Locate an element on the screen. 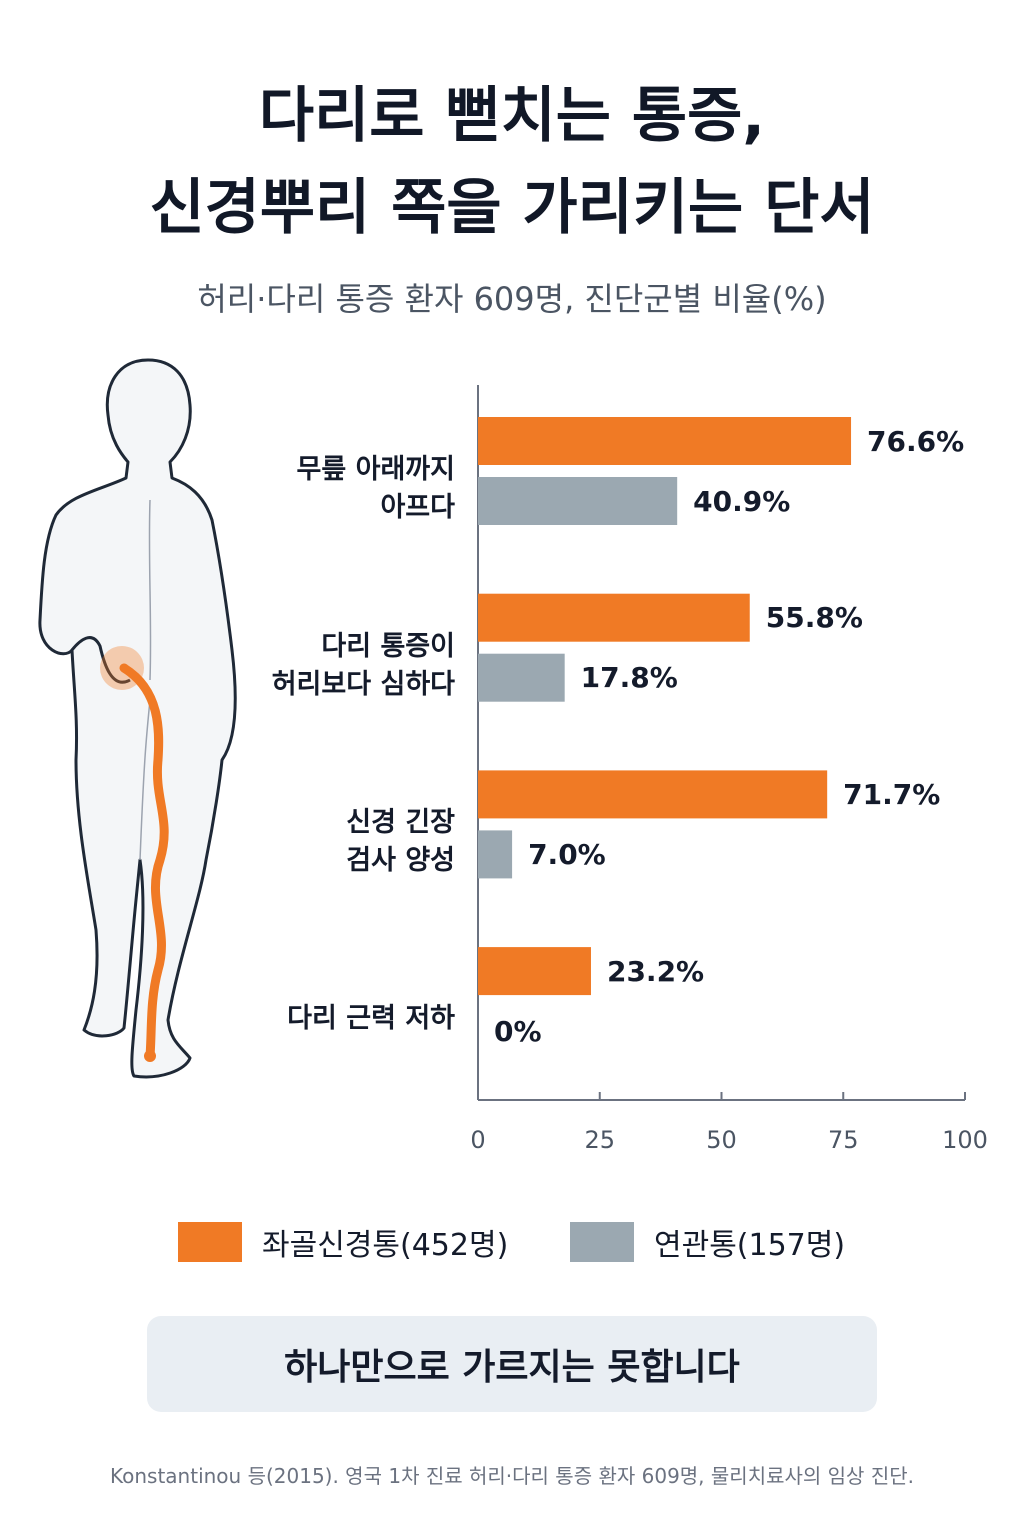 This screenshot has height=1536, width=1024. arm-line is located at coordinates (100, 660).